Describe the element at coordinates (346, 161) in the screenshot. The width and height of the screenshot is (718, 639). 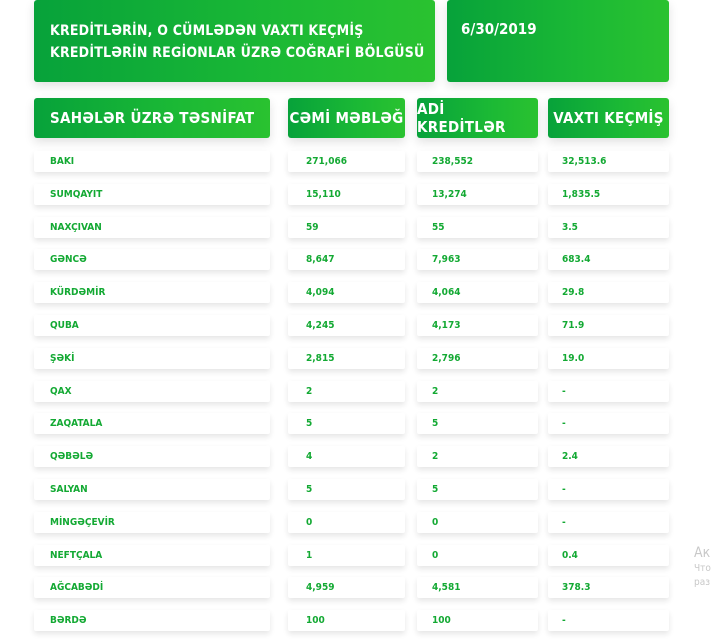
I see `total-amount-cell: 271,066` at that location.